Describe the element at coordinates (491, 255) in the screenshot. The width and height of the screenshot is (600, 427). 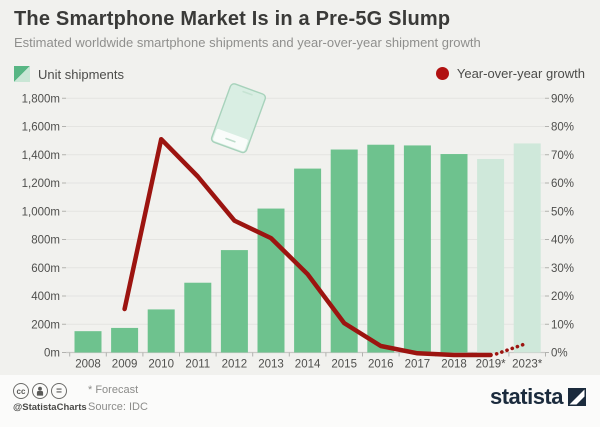
I see `bar-2019*` at that location.